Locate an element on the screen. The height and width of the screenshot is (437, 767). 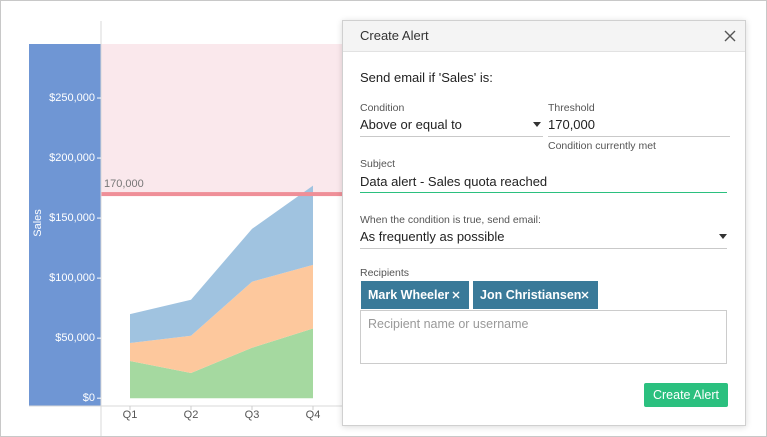
x-tick-label: Q2 is located at coordinates (191, 415).